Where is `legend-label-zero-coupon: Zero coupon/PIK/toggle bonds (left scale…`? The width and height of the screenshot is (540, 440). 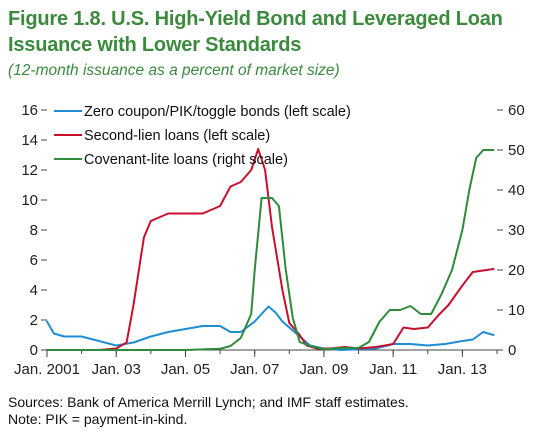
legend-label-zero-coupon: Zero coupon/PIK/toggle bonds (left scale… is located at coordinates (217, 112).